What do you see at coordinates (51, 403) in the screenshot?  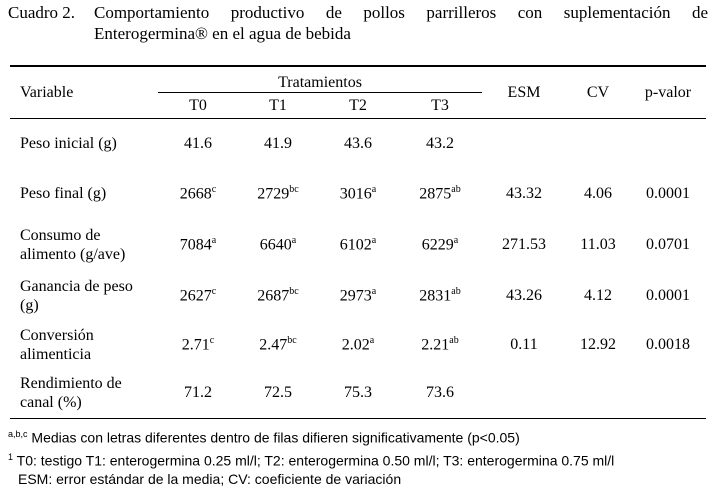 I see `row-variable-line-2: canal (%)` at bounding box center [51, 403].